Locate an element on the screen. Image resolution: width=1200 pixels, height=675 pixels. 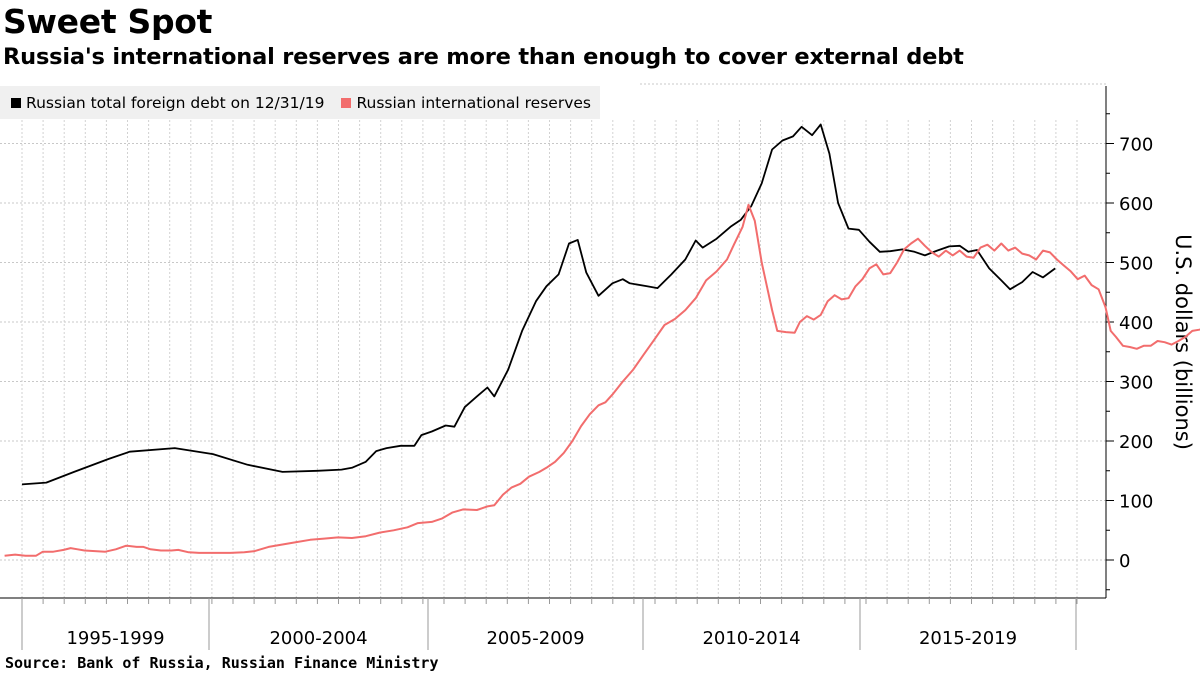
legend-item-reserves: Russian international reserves is located at coordinates (466, 103).